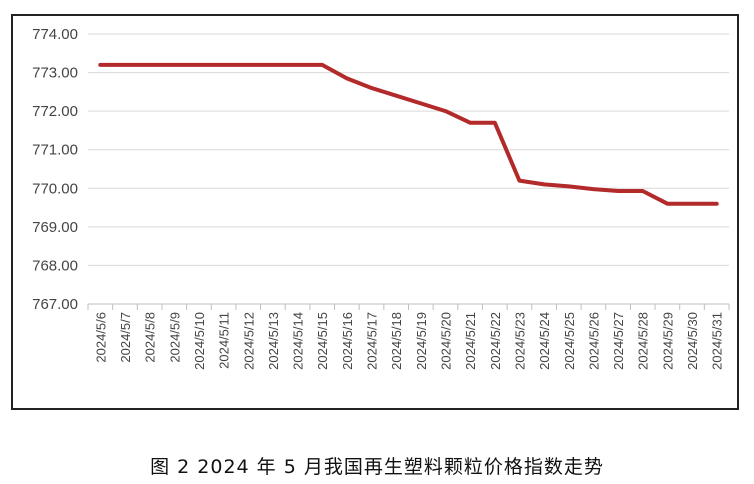 Image resolution: width=754 pixels, height=484 pixels. What do you see at coordinates (618, 341) in the screenshot?
I see `x-tick-label: 2024/5/27` at bounding box center [618, 341].